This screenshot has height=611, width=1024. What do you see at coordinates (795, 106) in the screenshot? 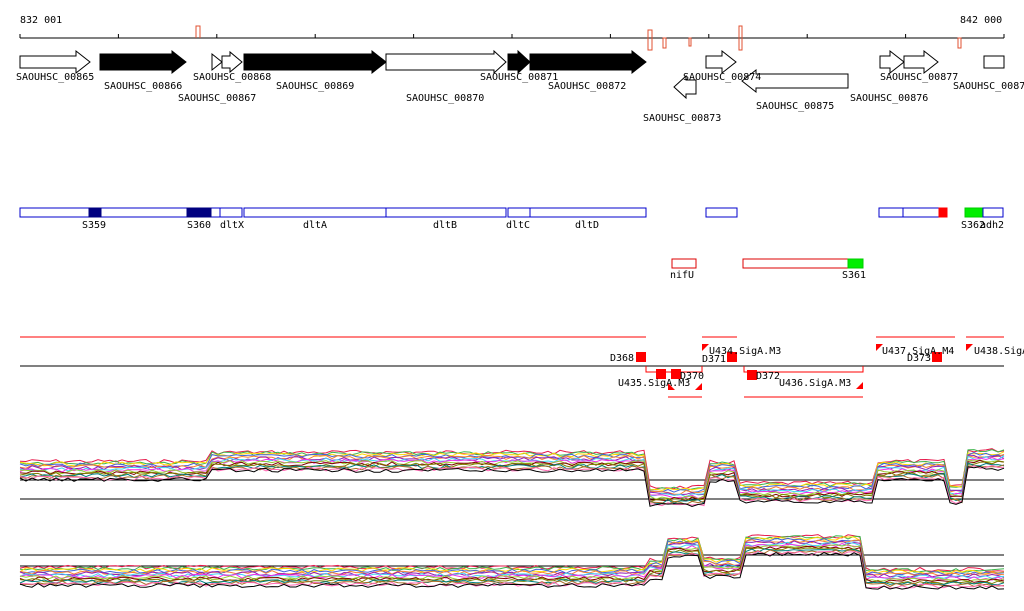
I see `gene-label: SAOUHSC_00875` at bounding box center [795, 106].